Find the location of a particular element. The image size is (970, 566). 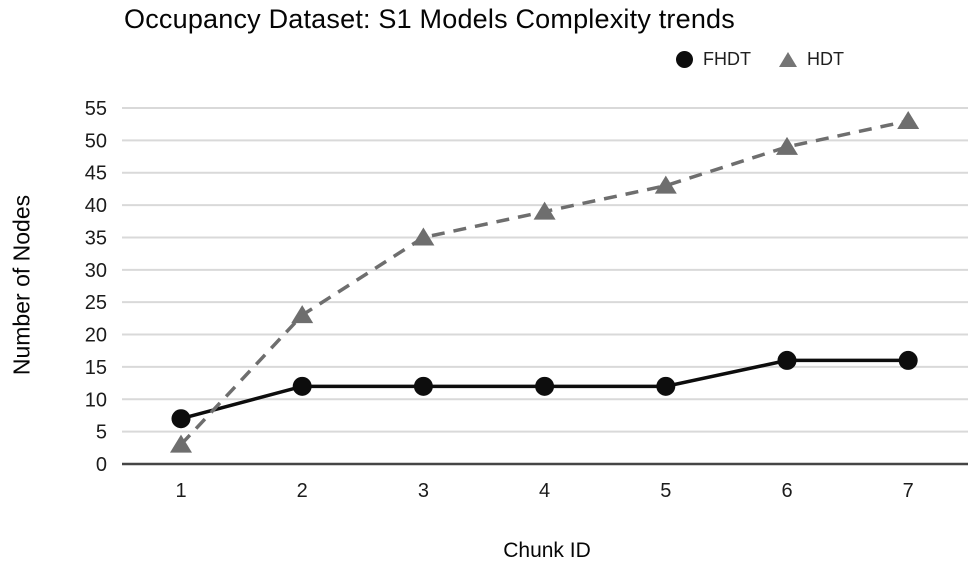

y-tick-label: 0 is located at coordinates (101, 465).